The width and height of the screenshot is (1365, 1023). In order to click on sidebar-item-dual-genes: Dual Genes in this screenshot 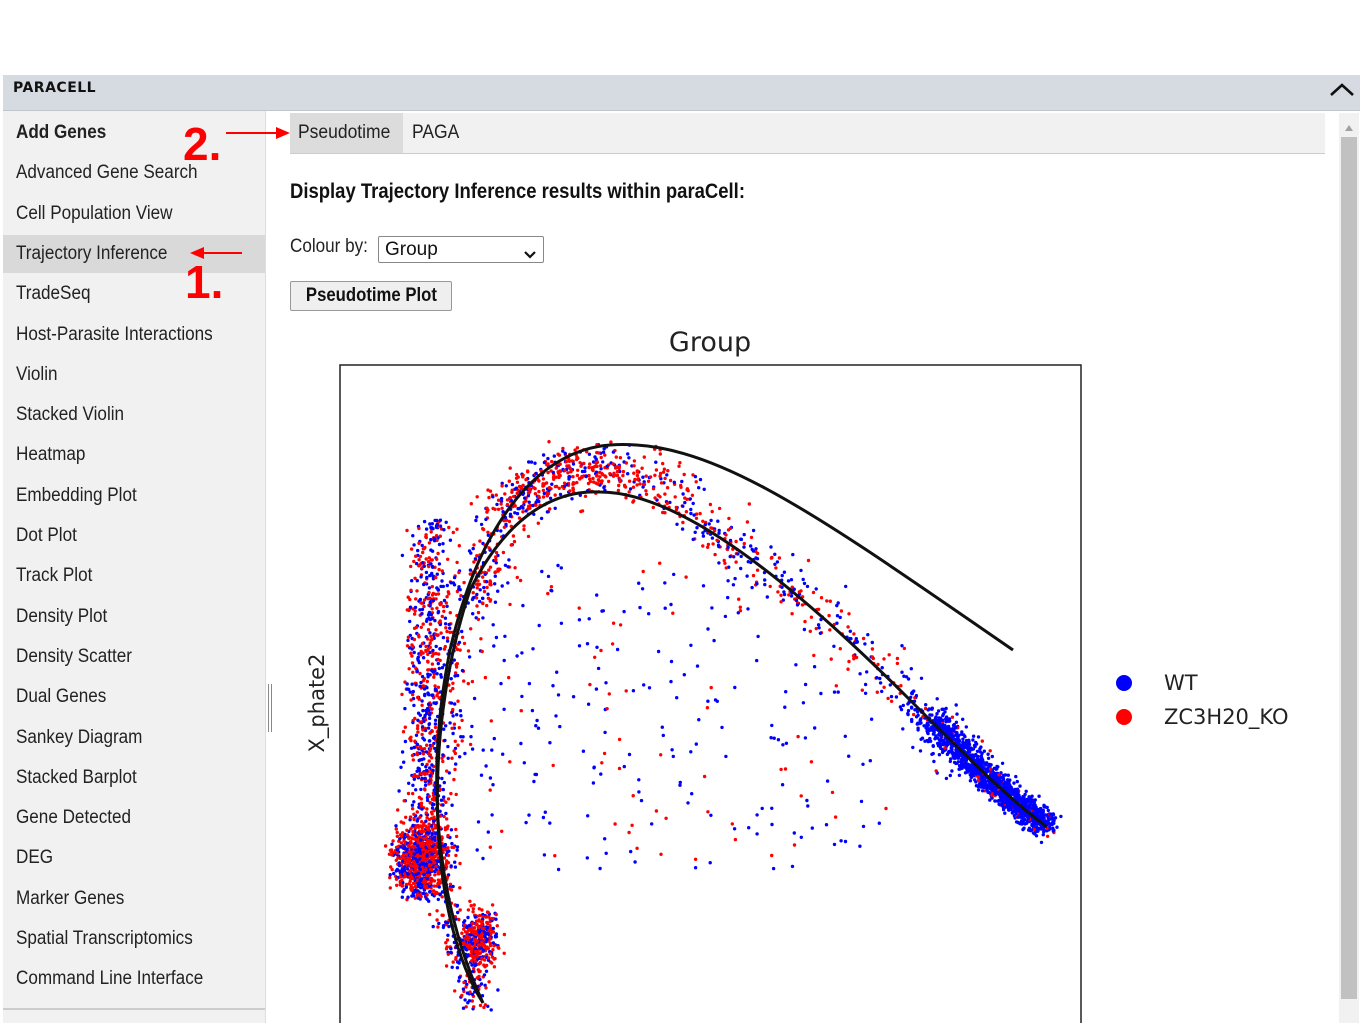, I will do `click(134, 697)`.